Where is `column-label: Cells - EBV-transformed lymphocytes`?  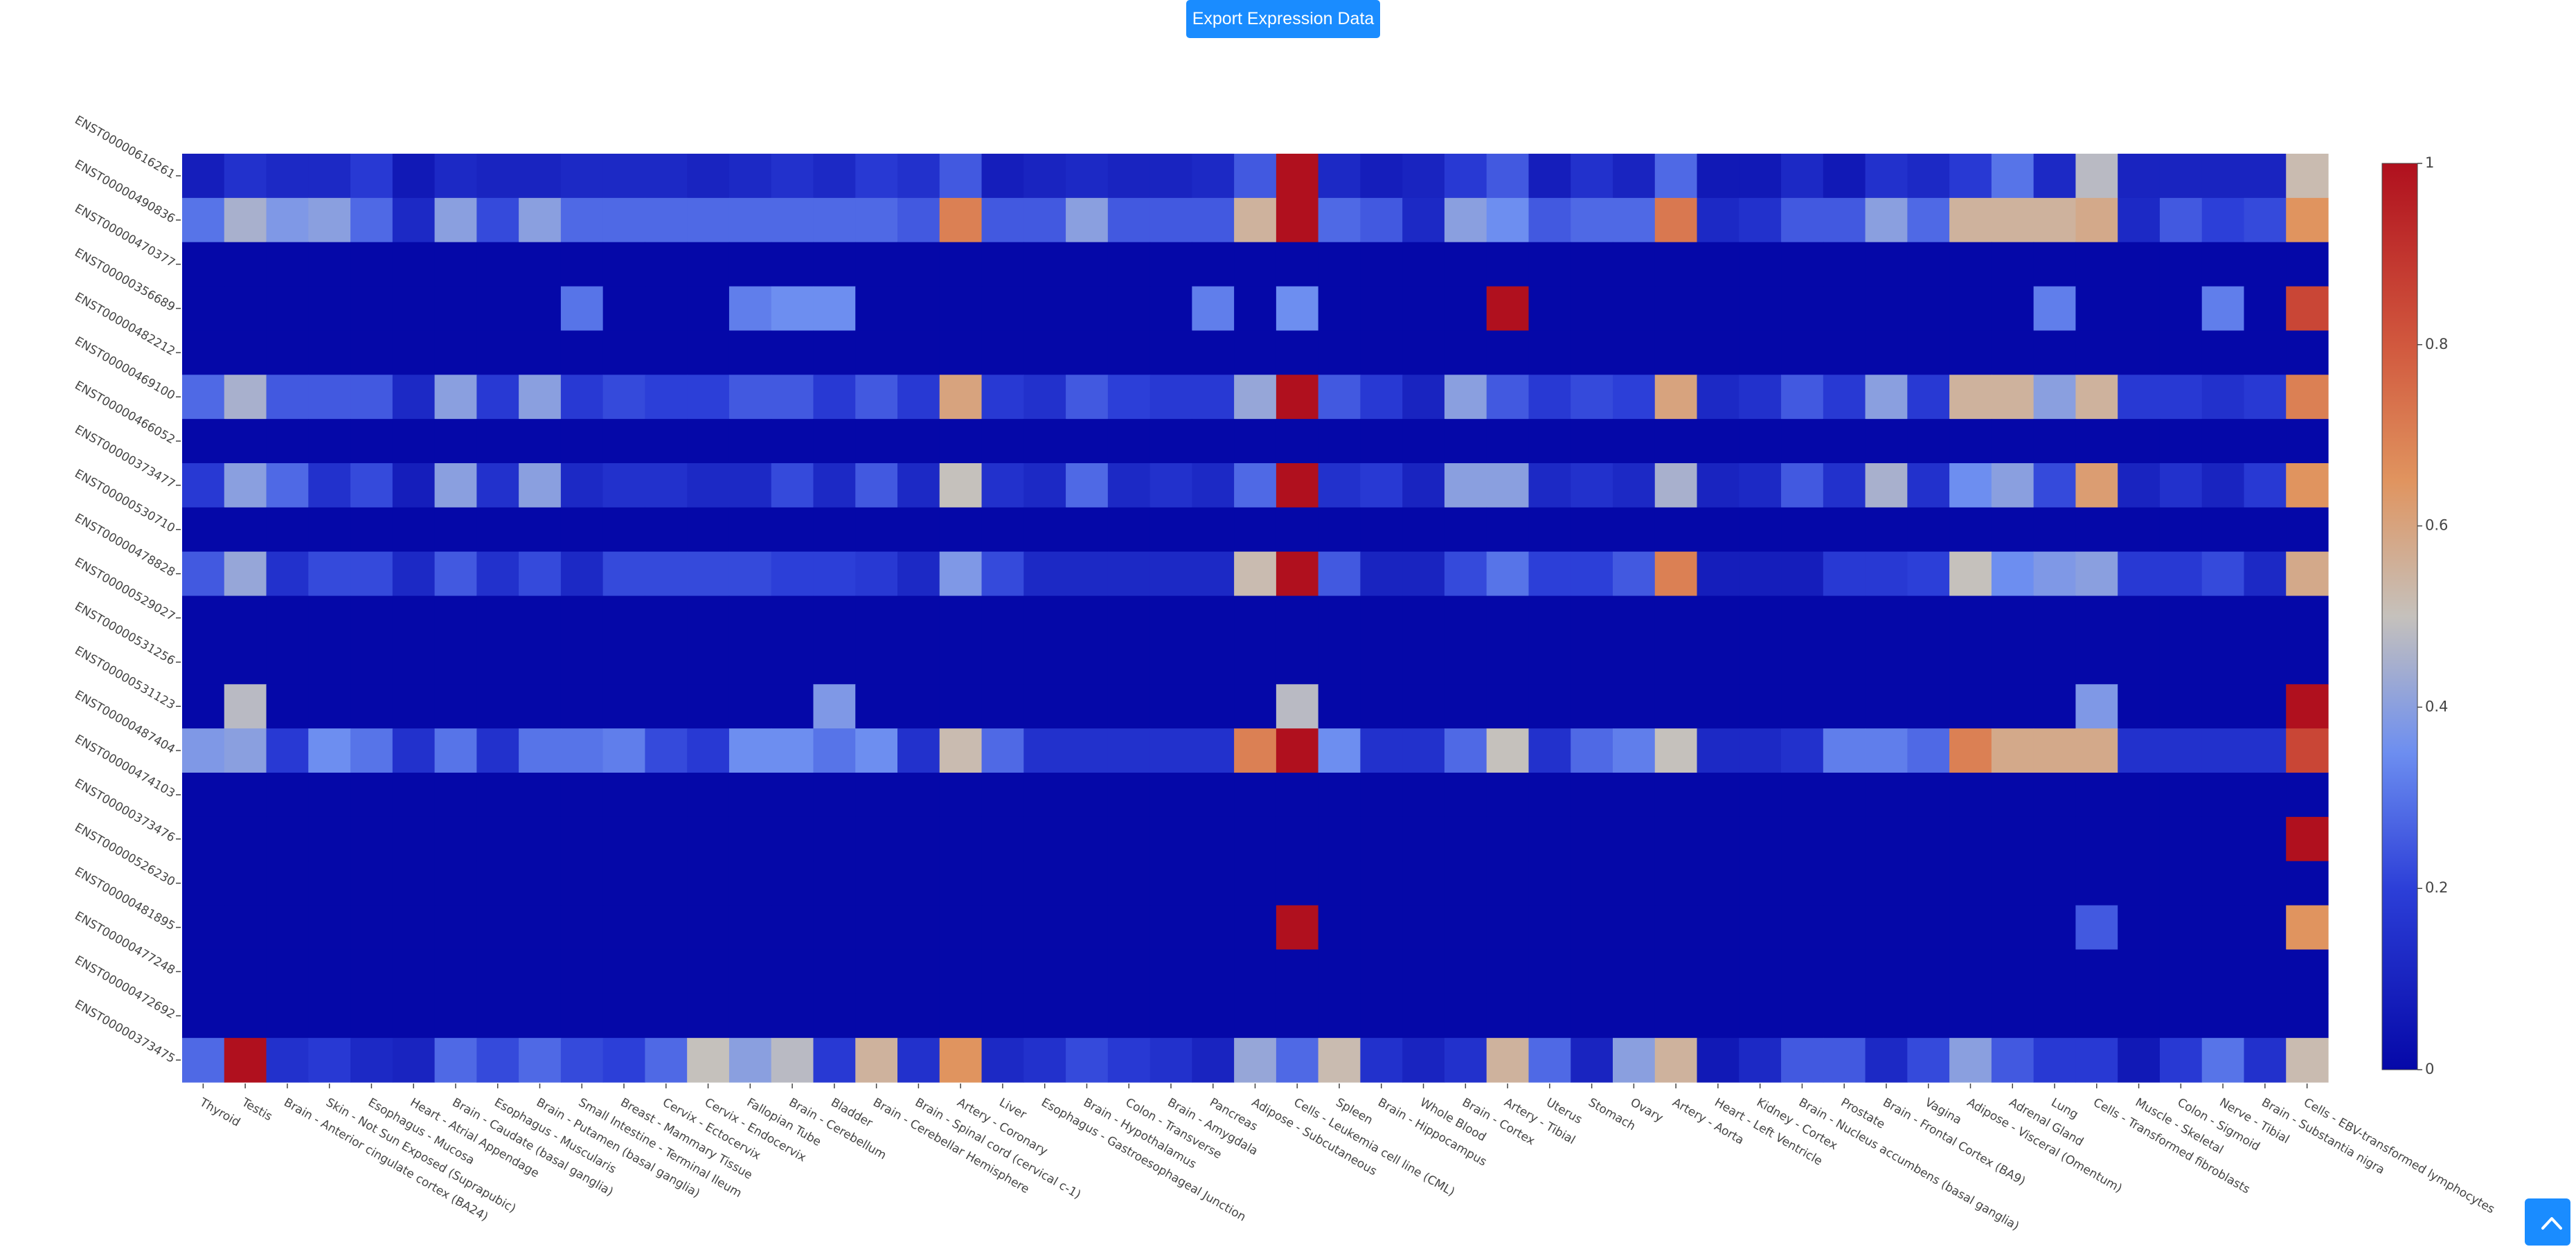 column-label: Cells - EBV-transformed lymphocytes is located at coordinates (2399, 1155).